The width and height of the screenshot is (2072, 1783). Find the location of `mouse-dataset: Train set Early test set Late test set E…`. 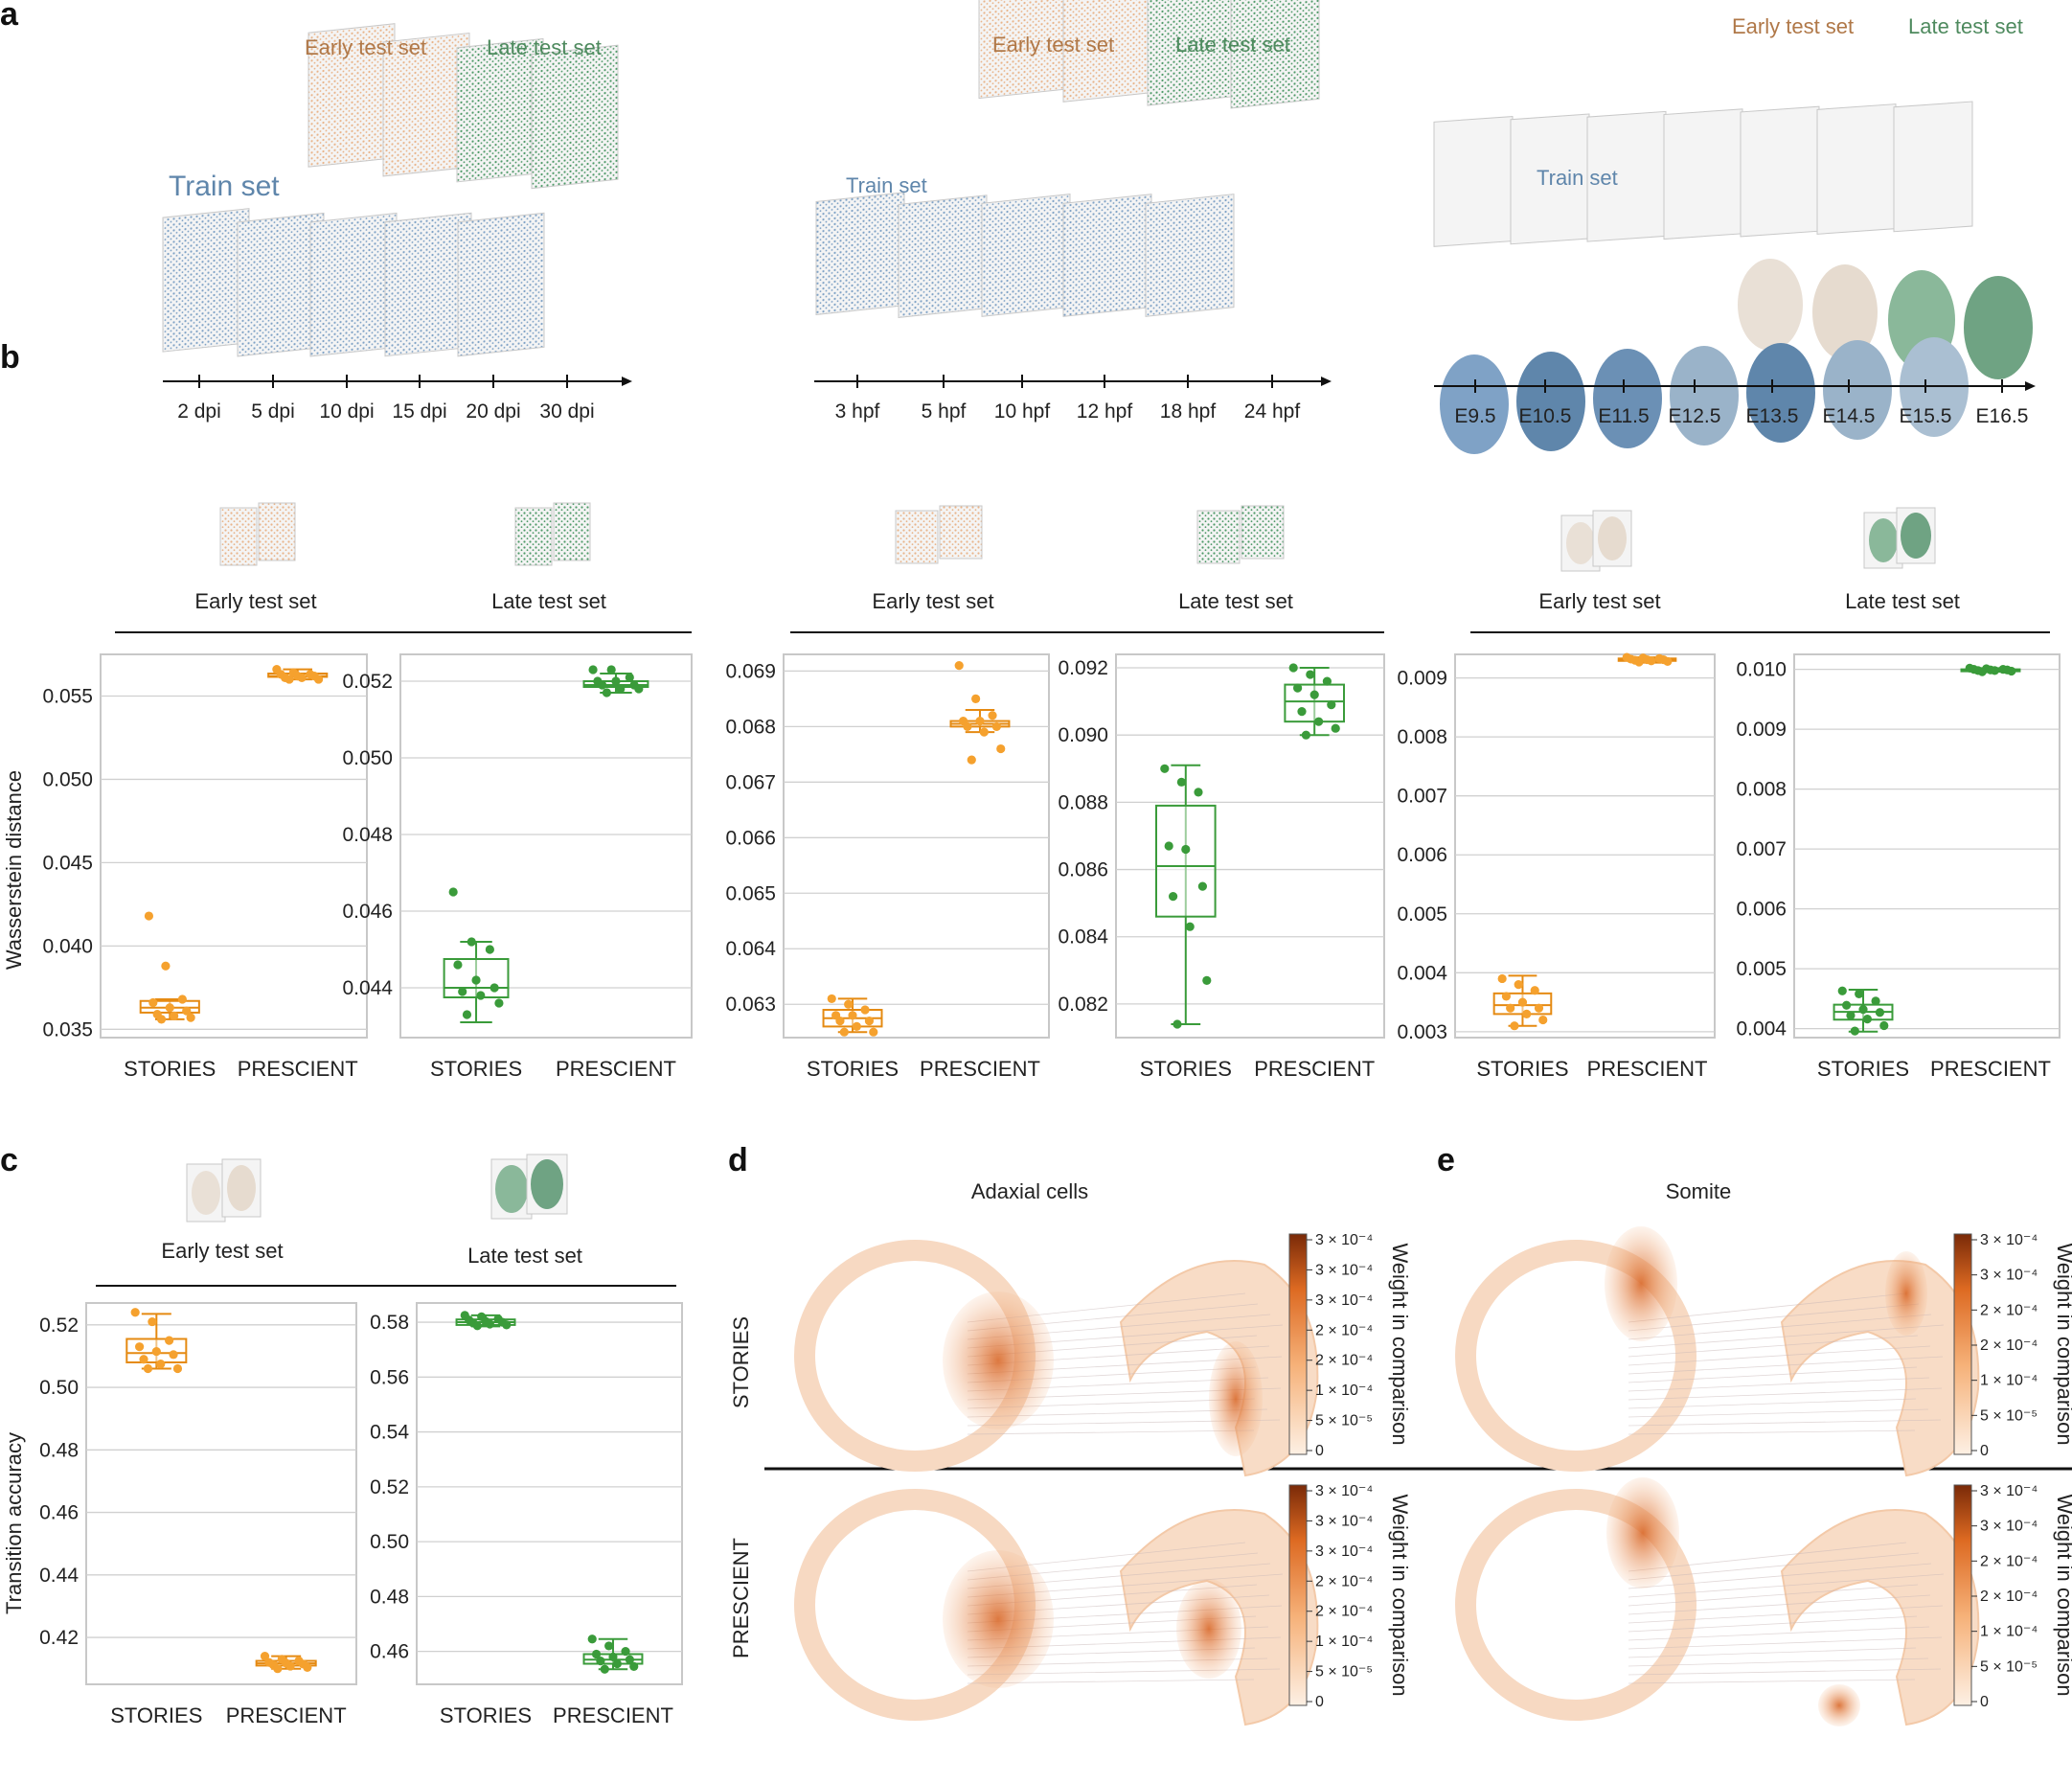

mouse-dataset: Train set Early test set Late test set E… is located at coordinates (1734, 234).